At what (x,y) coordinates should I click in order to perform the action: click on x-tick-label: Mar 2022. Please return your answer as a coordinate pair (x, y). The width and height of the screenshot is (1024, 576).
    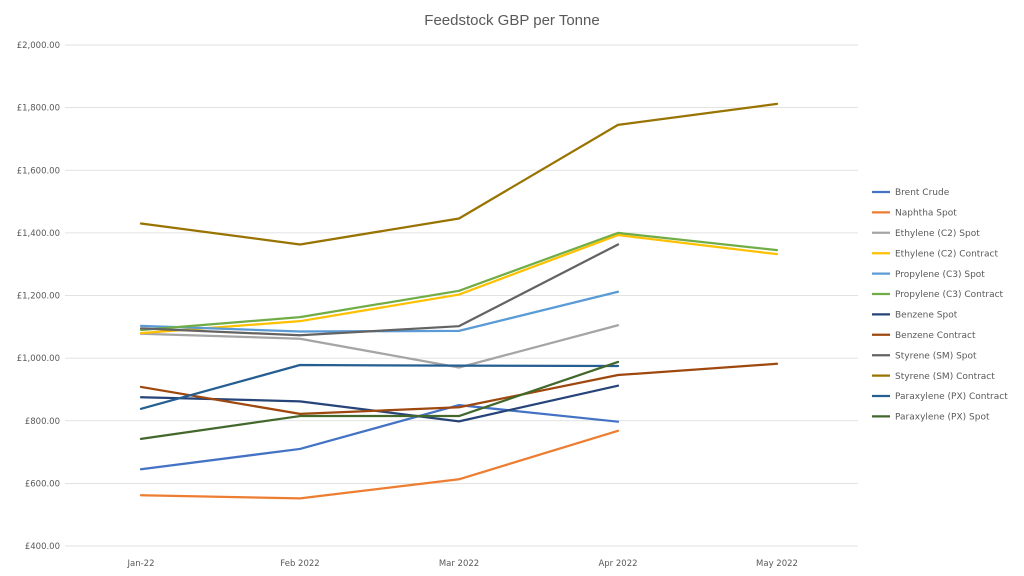
    Looking at the image, I should click on (459, 564).